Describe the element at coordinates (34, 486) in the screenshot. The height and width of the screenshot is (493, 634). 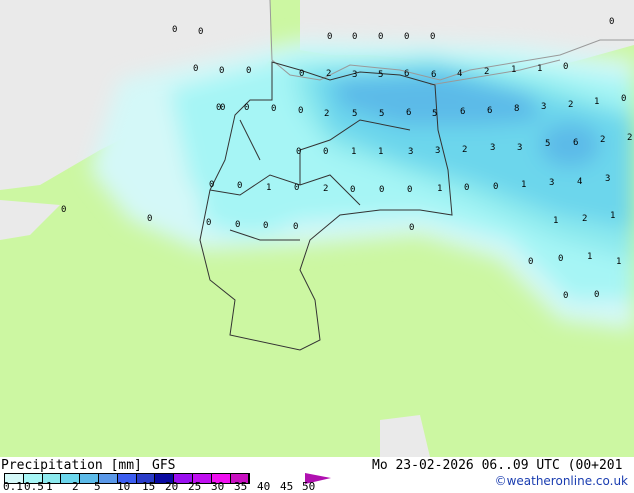
I see `legend-tick: 0.5` at that location.